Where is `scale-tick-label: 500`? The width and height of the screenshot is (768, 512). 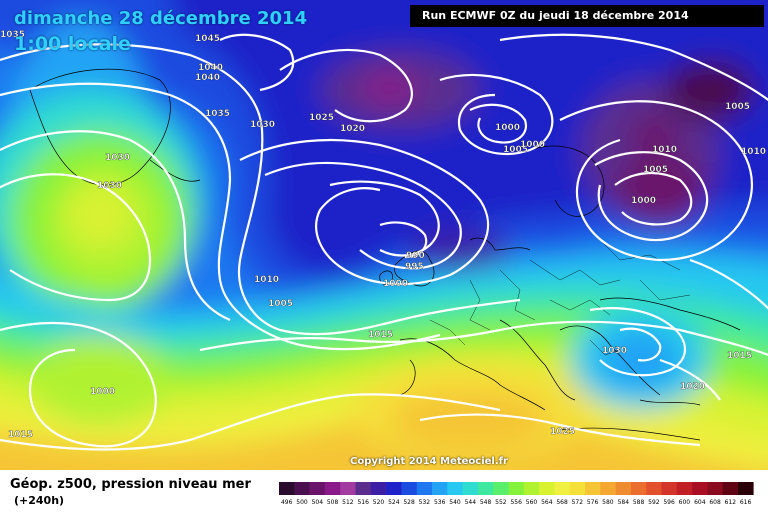
scale-tick-label: 500 is located at coordinates (302, 502).